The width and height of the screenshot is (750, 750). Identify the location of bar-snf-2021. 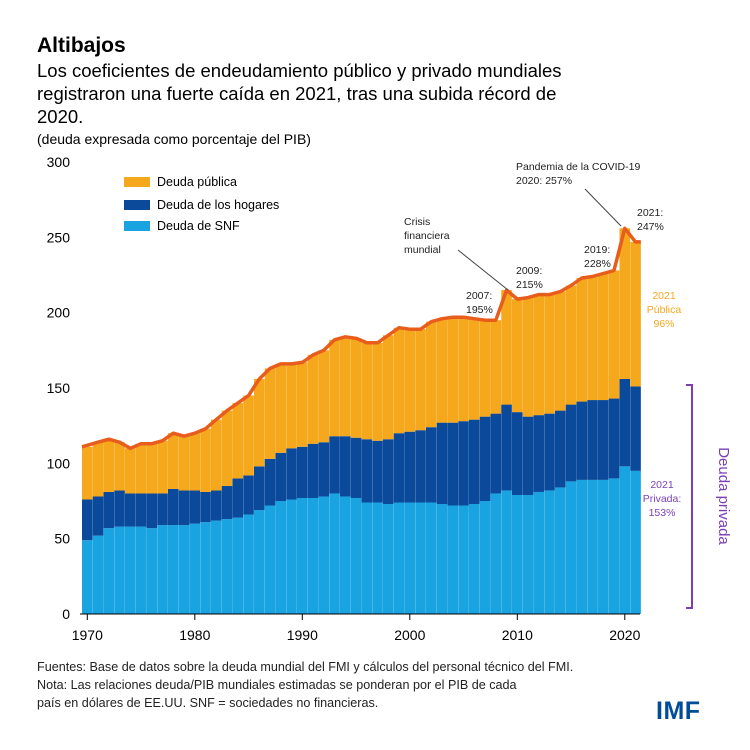
(635, 542).